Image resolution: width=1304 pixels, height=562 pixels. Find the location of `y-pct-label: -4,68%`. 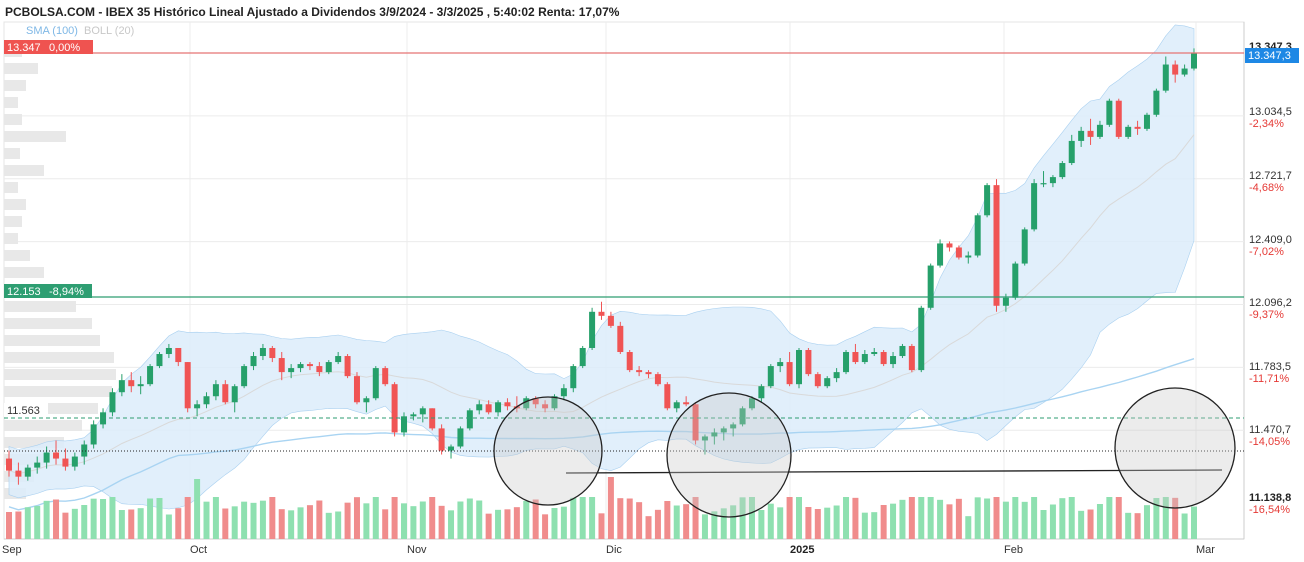

y-pct-label: -4,68% is located at coordinates (1266, 188).